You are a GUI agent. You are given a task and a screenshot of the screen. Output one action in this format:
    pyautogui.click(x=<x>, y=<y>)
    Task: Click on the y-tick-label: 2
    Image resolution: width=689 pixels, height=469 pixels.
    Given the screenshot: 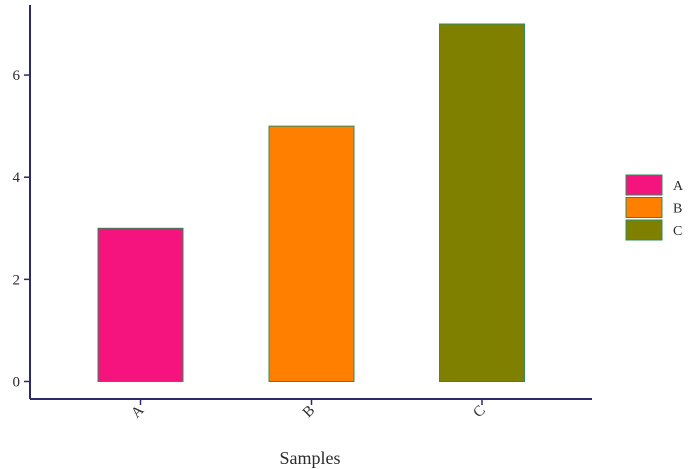 What is the action you would take?
    pyautogui.click(x=17, y=280)
    